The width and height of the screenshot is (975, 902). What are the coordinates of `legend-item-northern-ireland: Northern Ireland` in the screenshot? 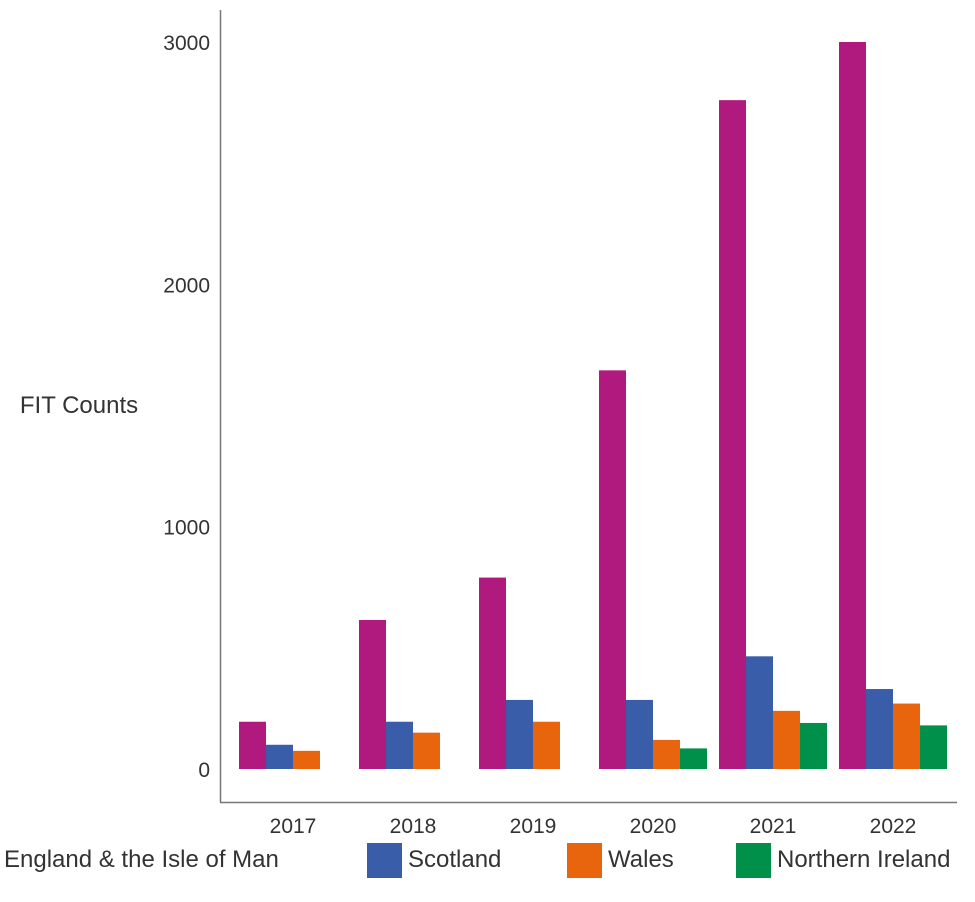 It's located at (843, 860).